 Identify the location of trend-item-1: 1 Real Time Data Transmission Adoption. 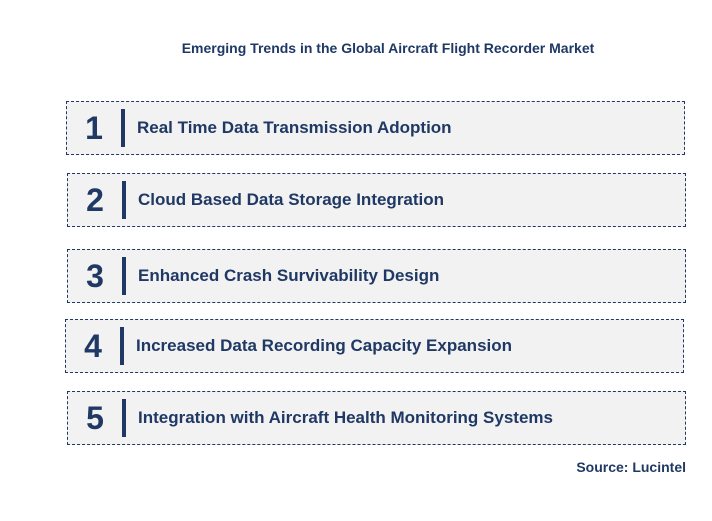
(375, 128).